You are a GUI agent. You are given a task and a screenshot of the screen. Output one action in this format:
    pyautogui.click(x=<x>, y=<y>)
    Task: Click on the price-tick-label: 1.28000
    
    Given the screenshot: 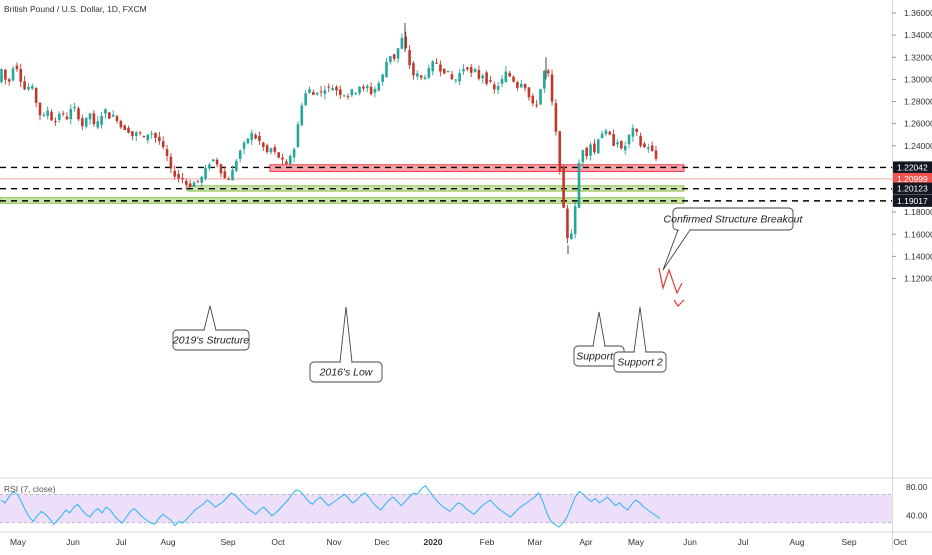 What is the action you would take?
    pyautogui.click(x=918, y=102)
    